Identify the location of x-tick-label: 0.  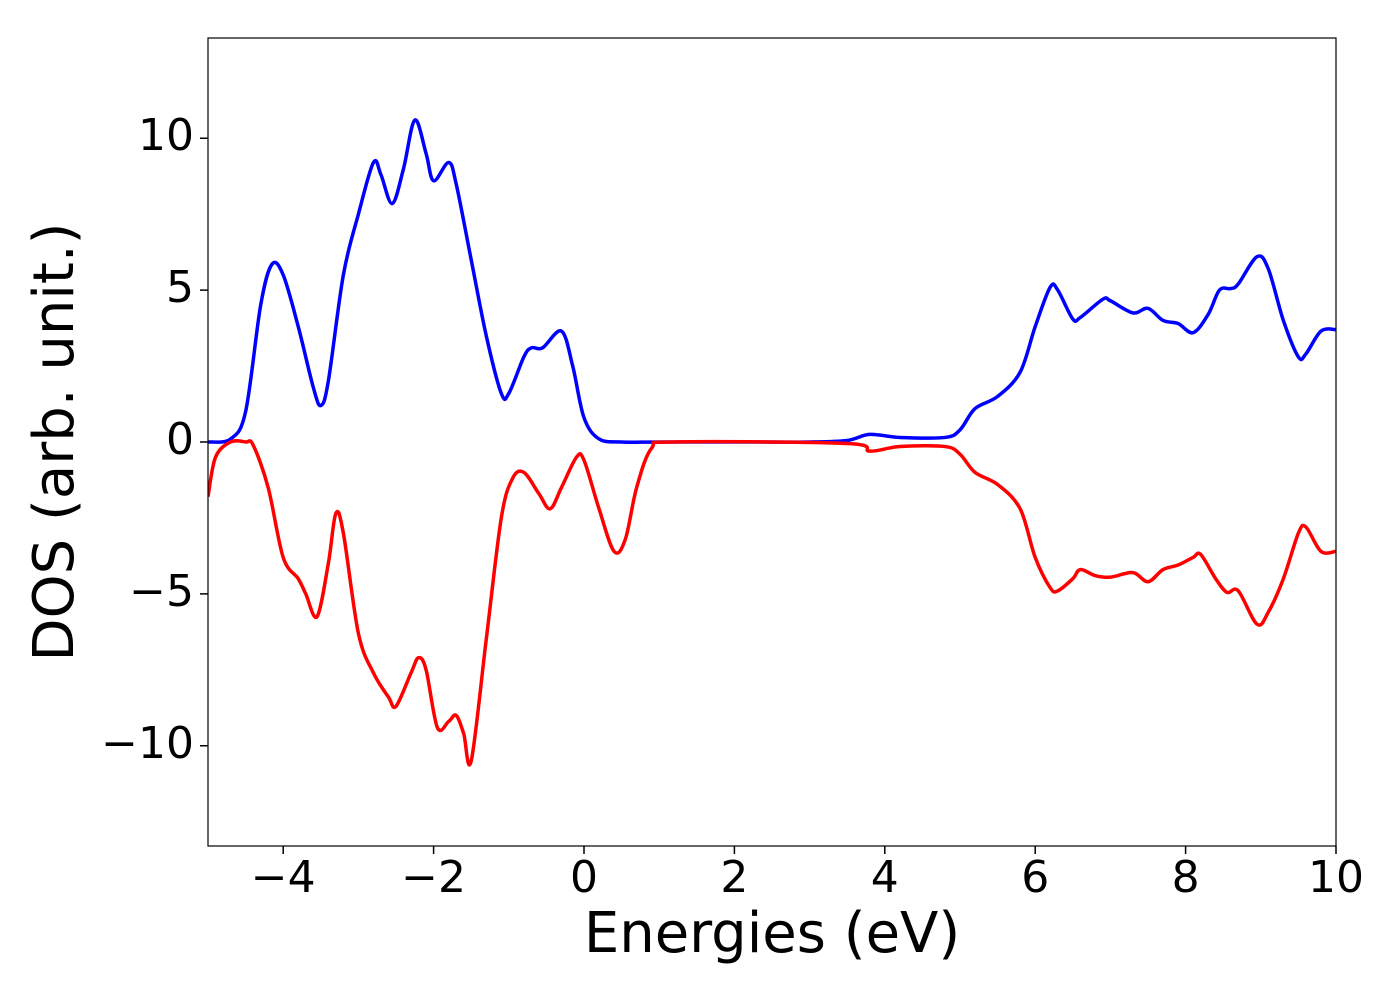
(584, 877).